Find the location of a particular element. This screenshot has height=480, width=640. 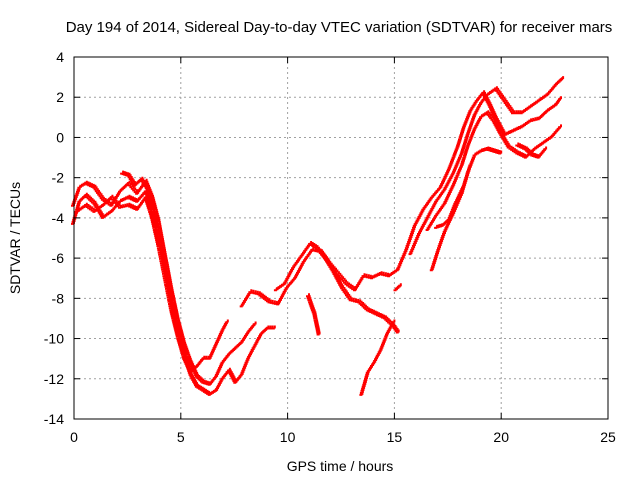

y-tick-label: -4 is located at coordinates (58, 218).